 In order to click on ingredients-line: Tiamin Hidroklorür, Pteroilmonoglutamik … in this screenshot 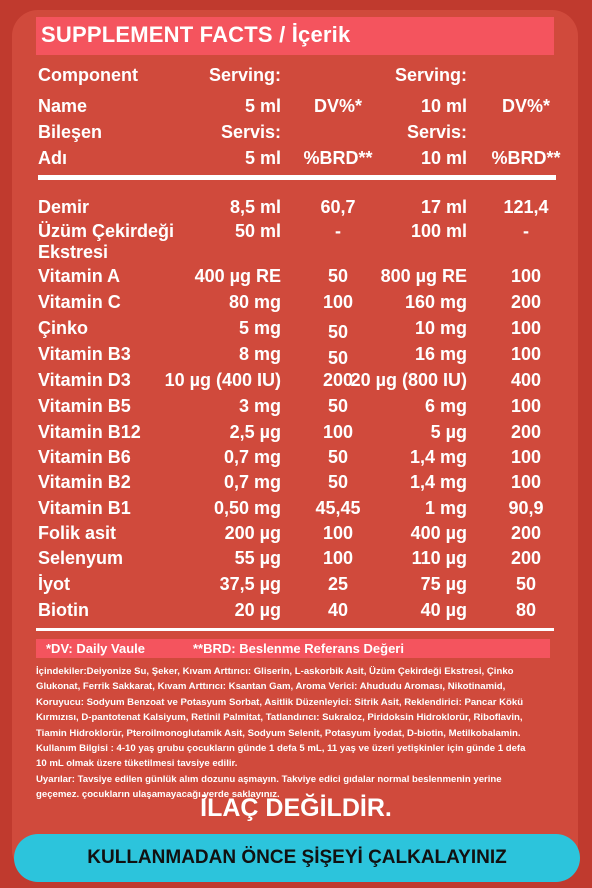, I will do `click(278, 733)`.